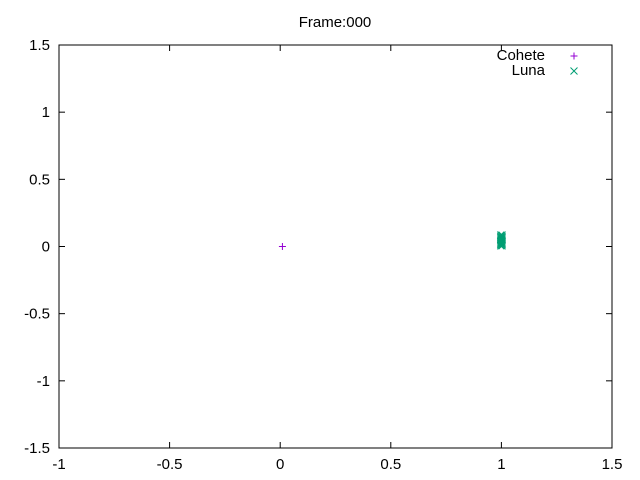 The width and height of the screenshot is (640, 480). Describe the element at coordinates (39, 179) in the screenshot. I see `y-tick-label: 0.5` at that location.